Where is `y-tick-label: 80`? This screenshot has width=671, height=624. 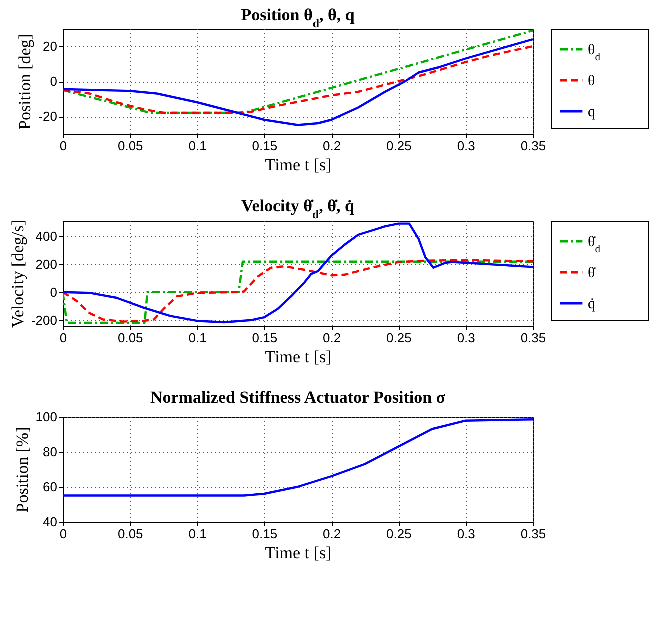
y-tick-label: 80 is located at coordinates (50, 452).